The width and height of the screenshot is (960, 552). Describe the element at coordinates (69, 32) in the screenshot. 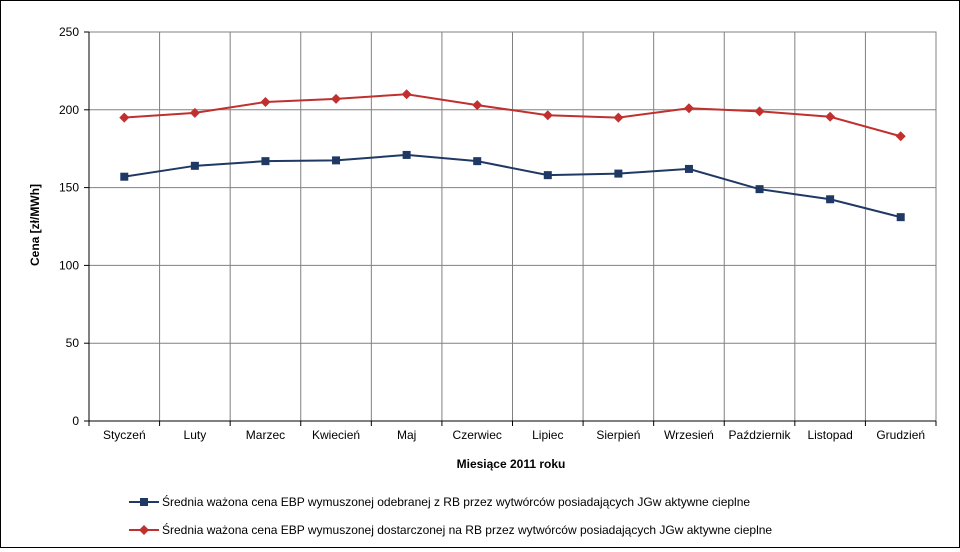

I see `y-tick-label: 250` at that location.